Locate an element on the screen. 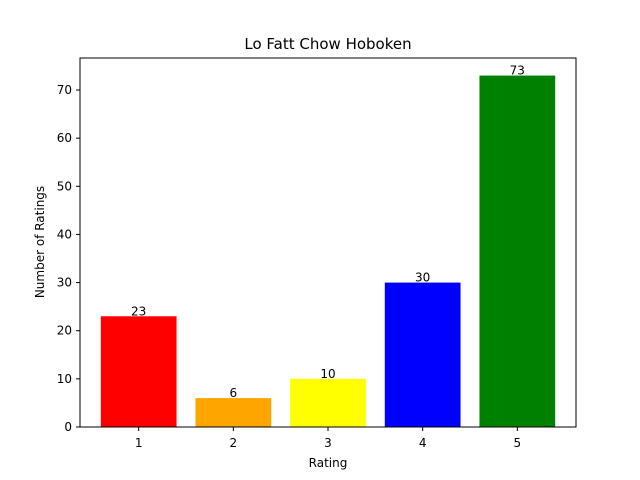 The width and height of the screenshot is (640, 480). data-label-rating-2: 6 is located at coordinates (234, 393).